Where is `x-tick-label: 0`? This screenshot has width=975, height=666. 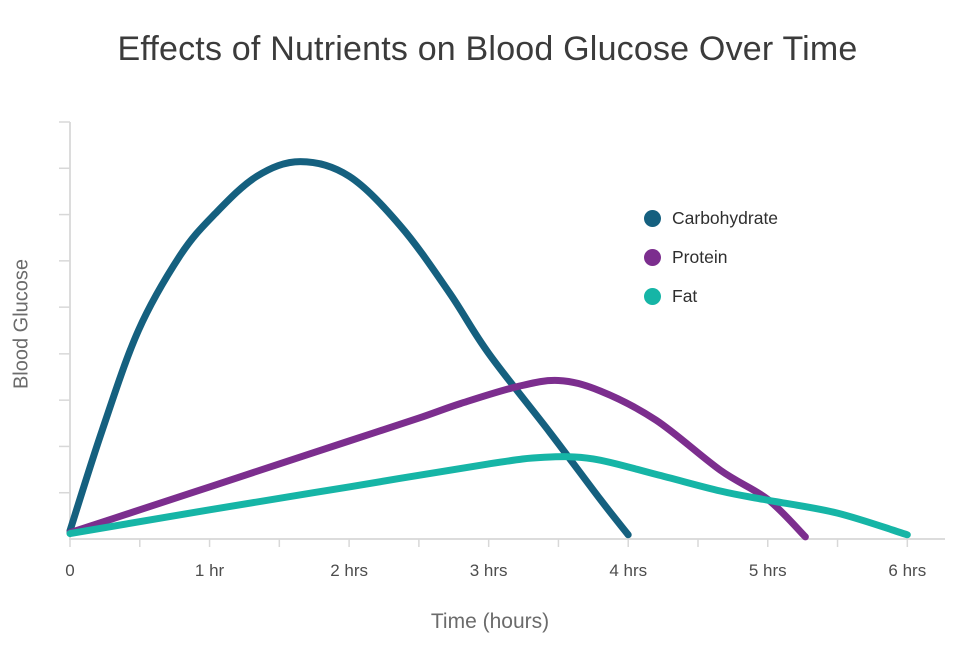 x-tick-label: 0 is located at coordinates (69, 570).